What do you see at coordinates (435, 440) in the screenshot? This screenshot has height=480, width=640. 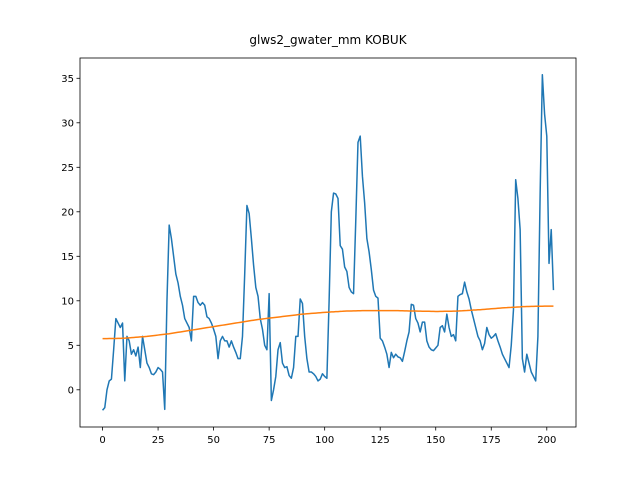 I see `x-tick-label: 150` at bounding box center [435, 440].